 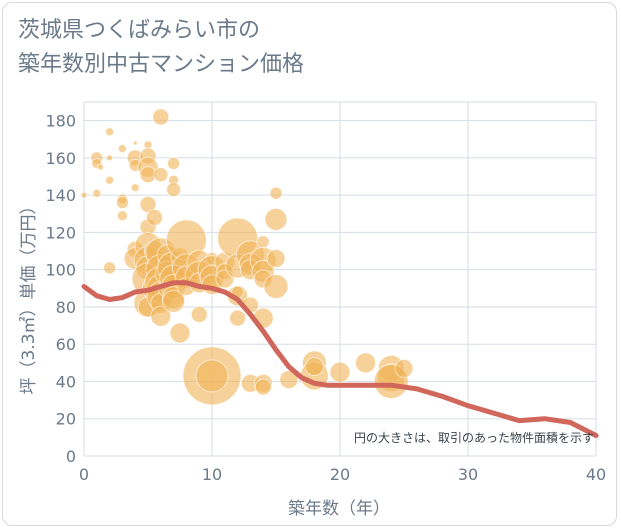 What do you see at coordinates (66, 307) in the screenshot?
I see `y-tick-label: 80` at bounding box center [66, 307].